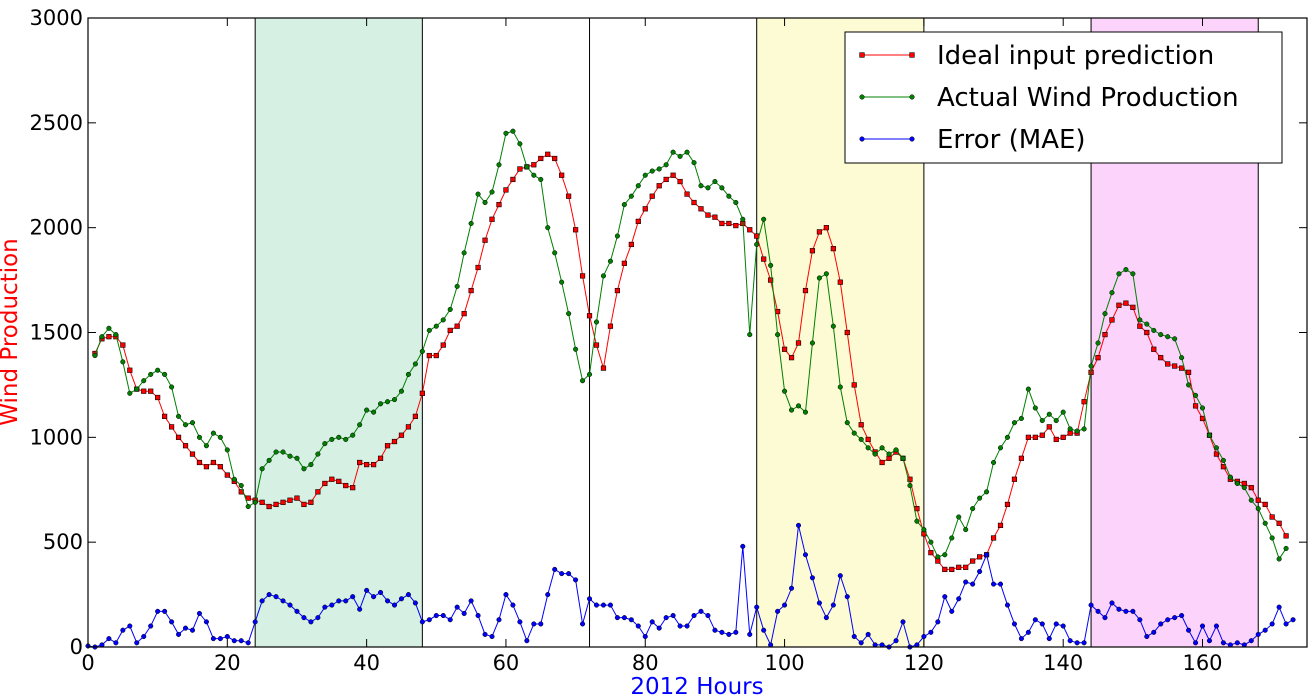 This screenshot has height=699, width=1312. What do you see at coordinates (696, 686) in the screenshot?
I see `x-axis-label: 2012 Hours` at bounding box center [696, 686].